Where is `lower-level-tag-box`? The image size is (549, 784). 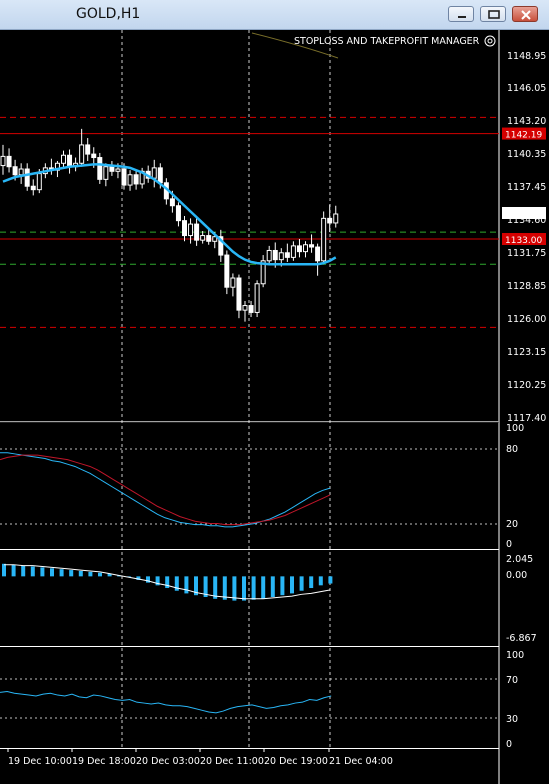
lower-level-tag-box is located at coordinates (524, 239).